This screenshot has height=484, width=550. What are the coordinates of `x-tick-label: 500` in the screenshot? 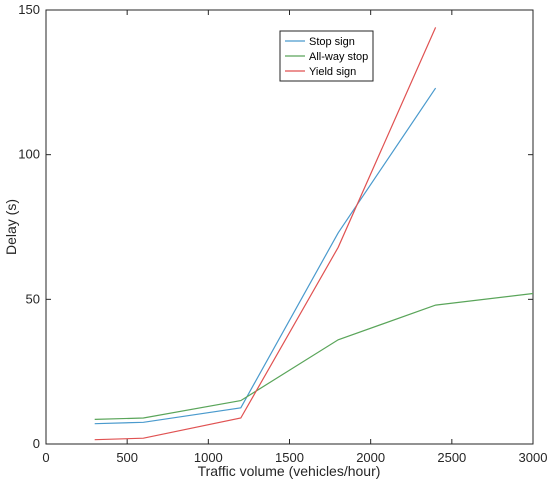 It's located at (127, 457).